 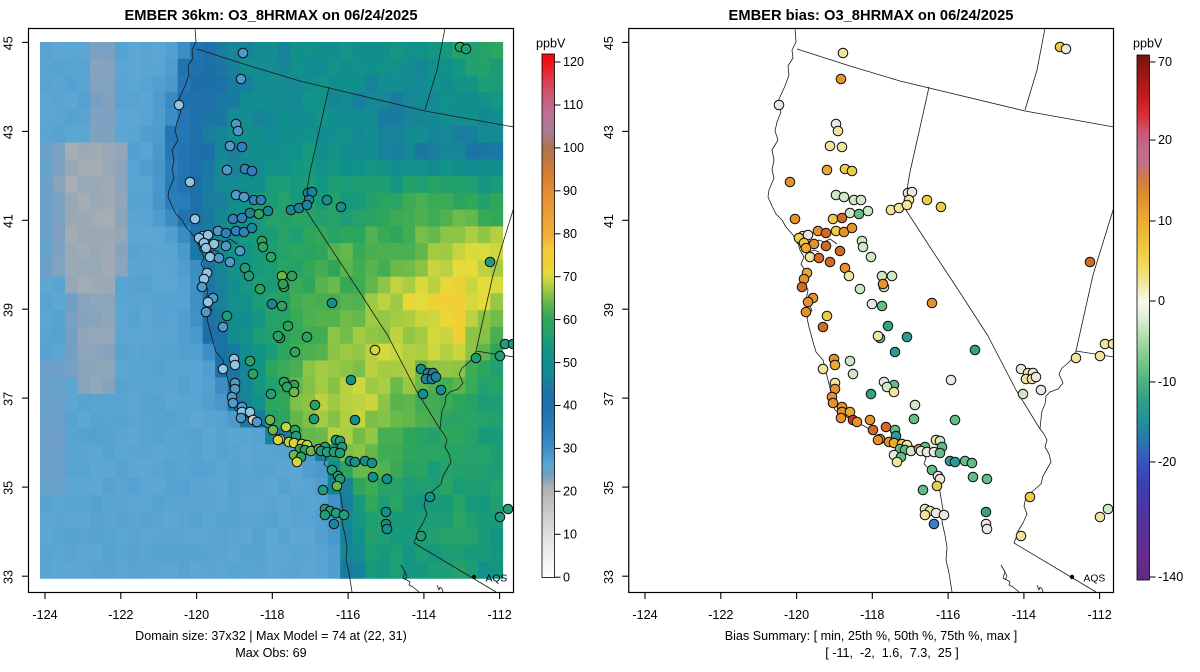 What do you see at coordinates (871, 16) in the screenshot?
I see `svg-text:EMBER bias: O3_8HRMAX on 06/24: EMBER bias: O3_8HRMAX on 06/24/2025` at bounding box center [871, 16].